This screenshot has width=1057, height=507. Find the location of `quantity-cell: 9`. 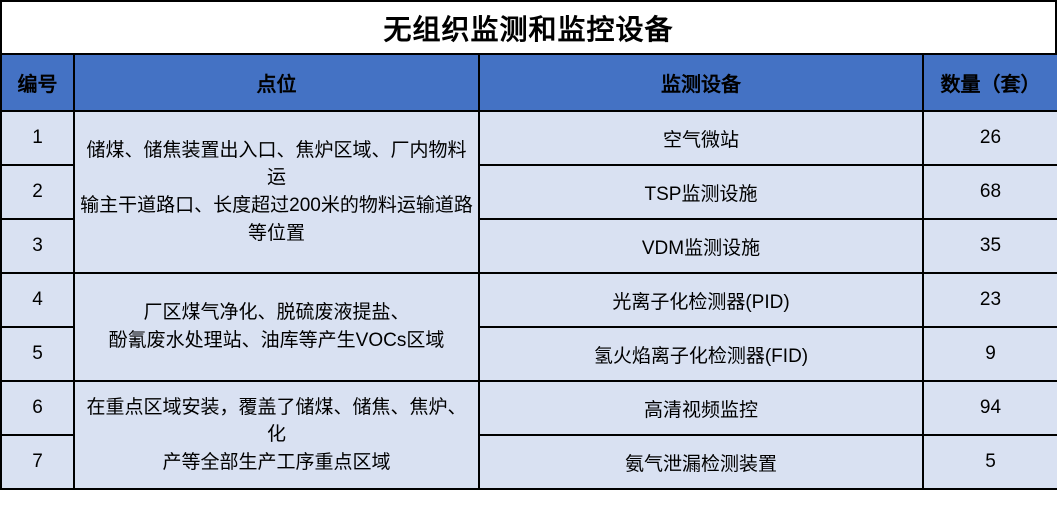

quantity-cell: 9 is located at coordinates (989, 354).